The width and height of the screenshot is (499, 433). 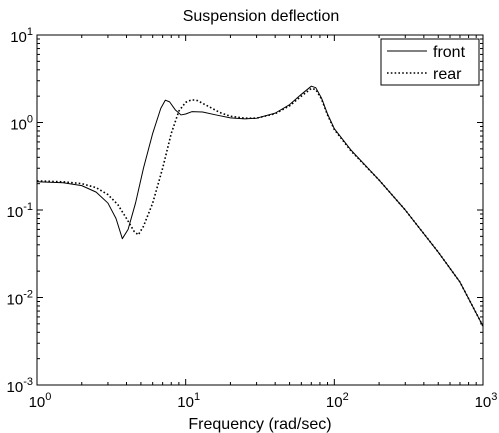 I want to click on x-axis-label: Frequency (rad/sec), so click(x=259, y=424).